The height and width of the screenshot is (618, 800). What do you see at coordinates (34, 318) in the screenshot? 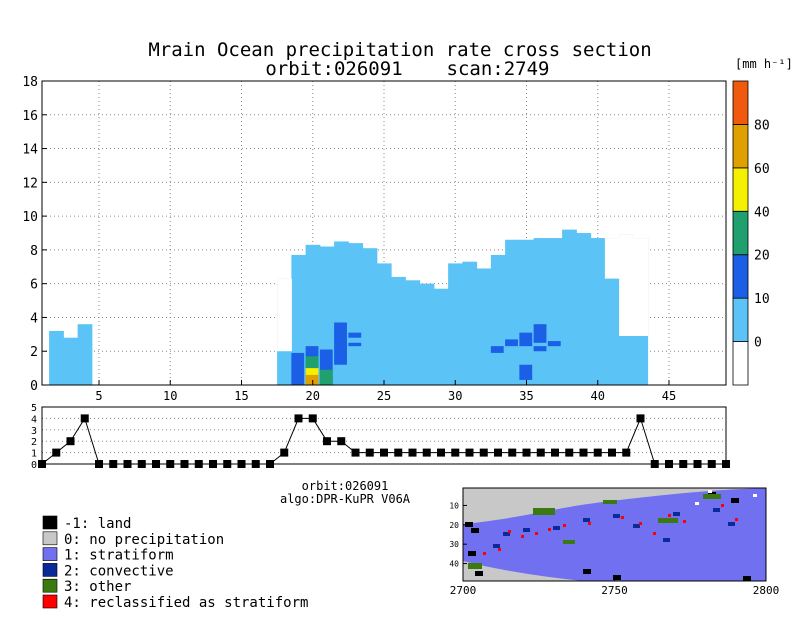
I see `y-tick-label: 4` at bounding box center [34, 318].